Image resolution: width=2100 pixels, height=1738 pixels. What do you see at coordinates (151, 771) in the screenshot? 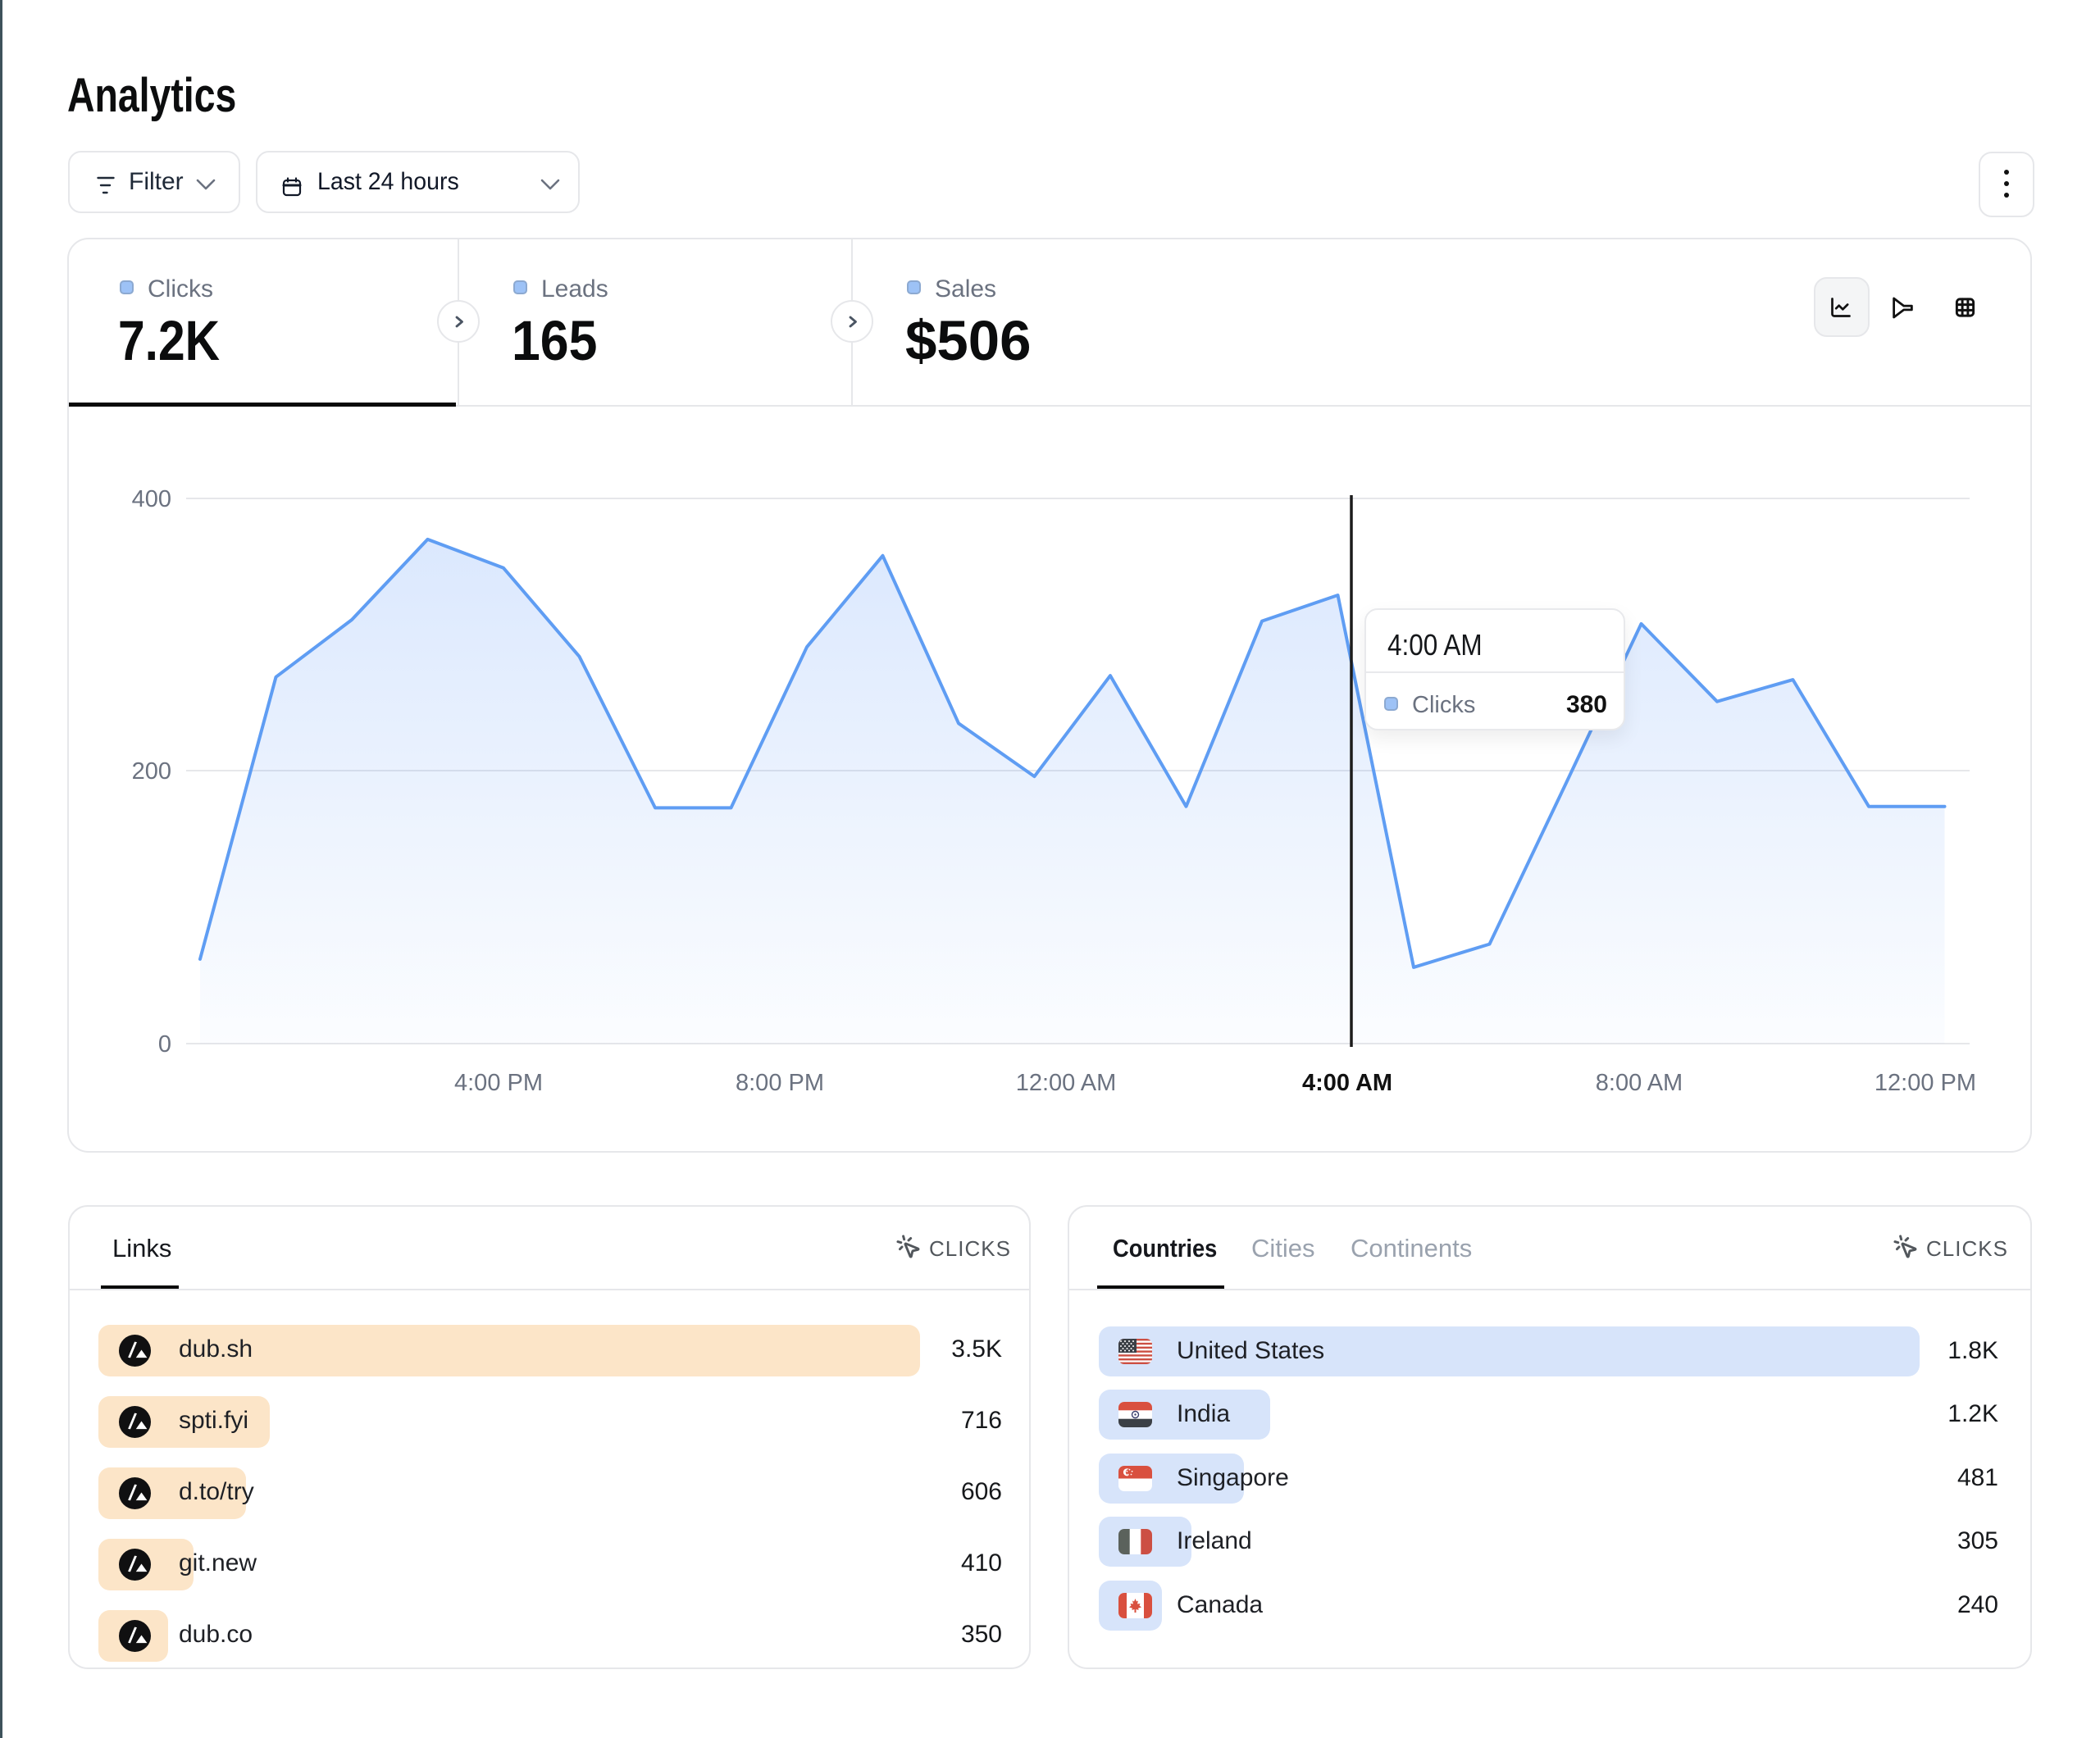
I see `svg-text: 200` at bounding box center [151, 771].